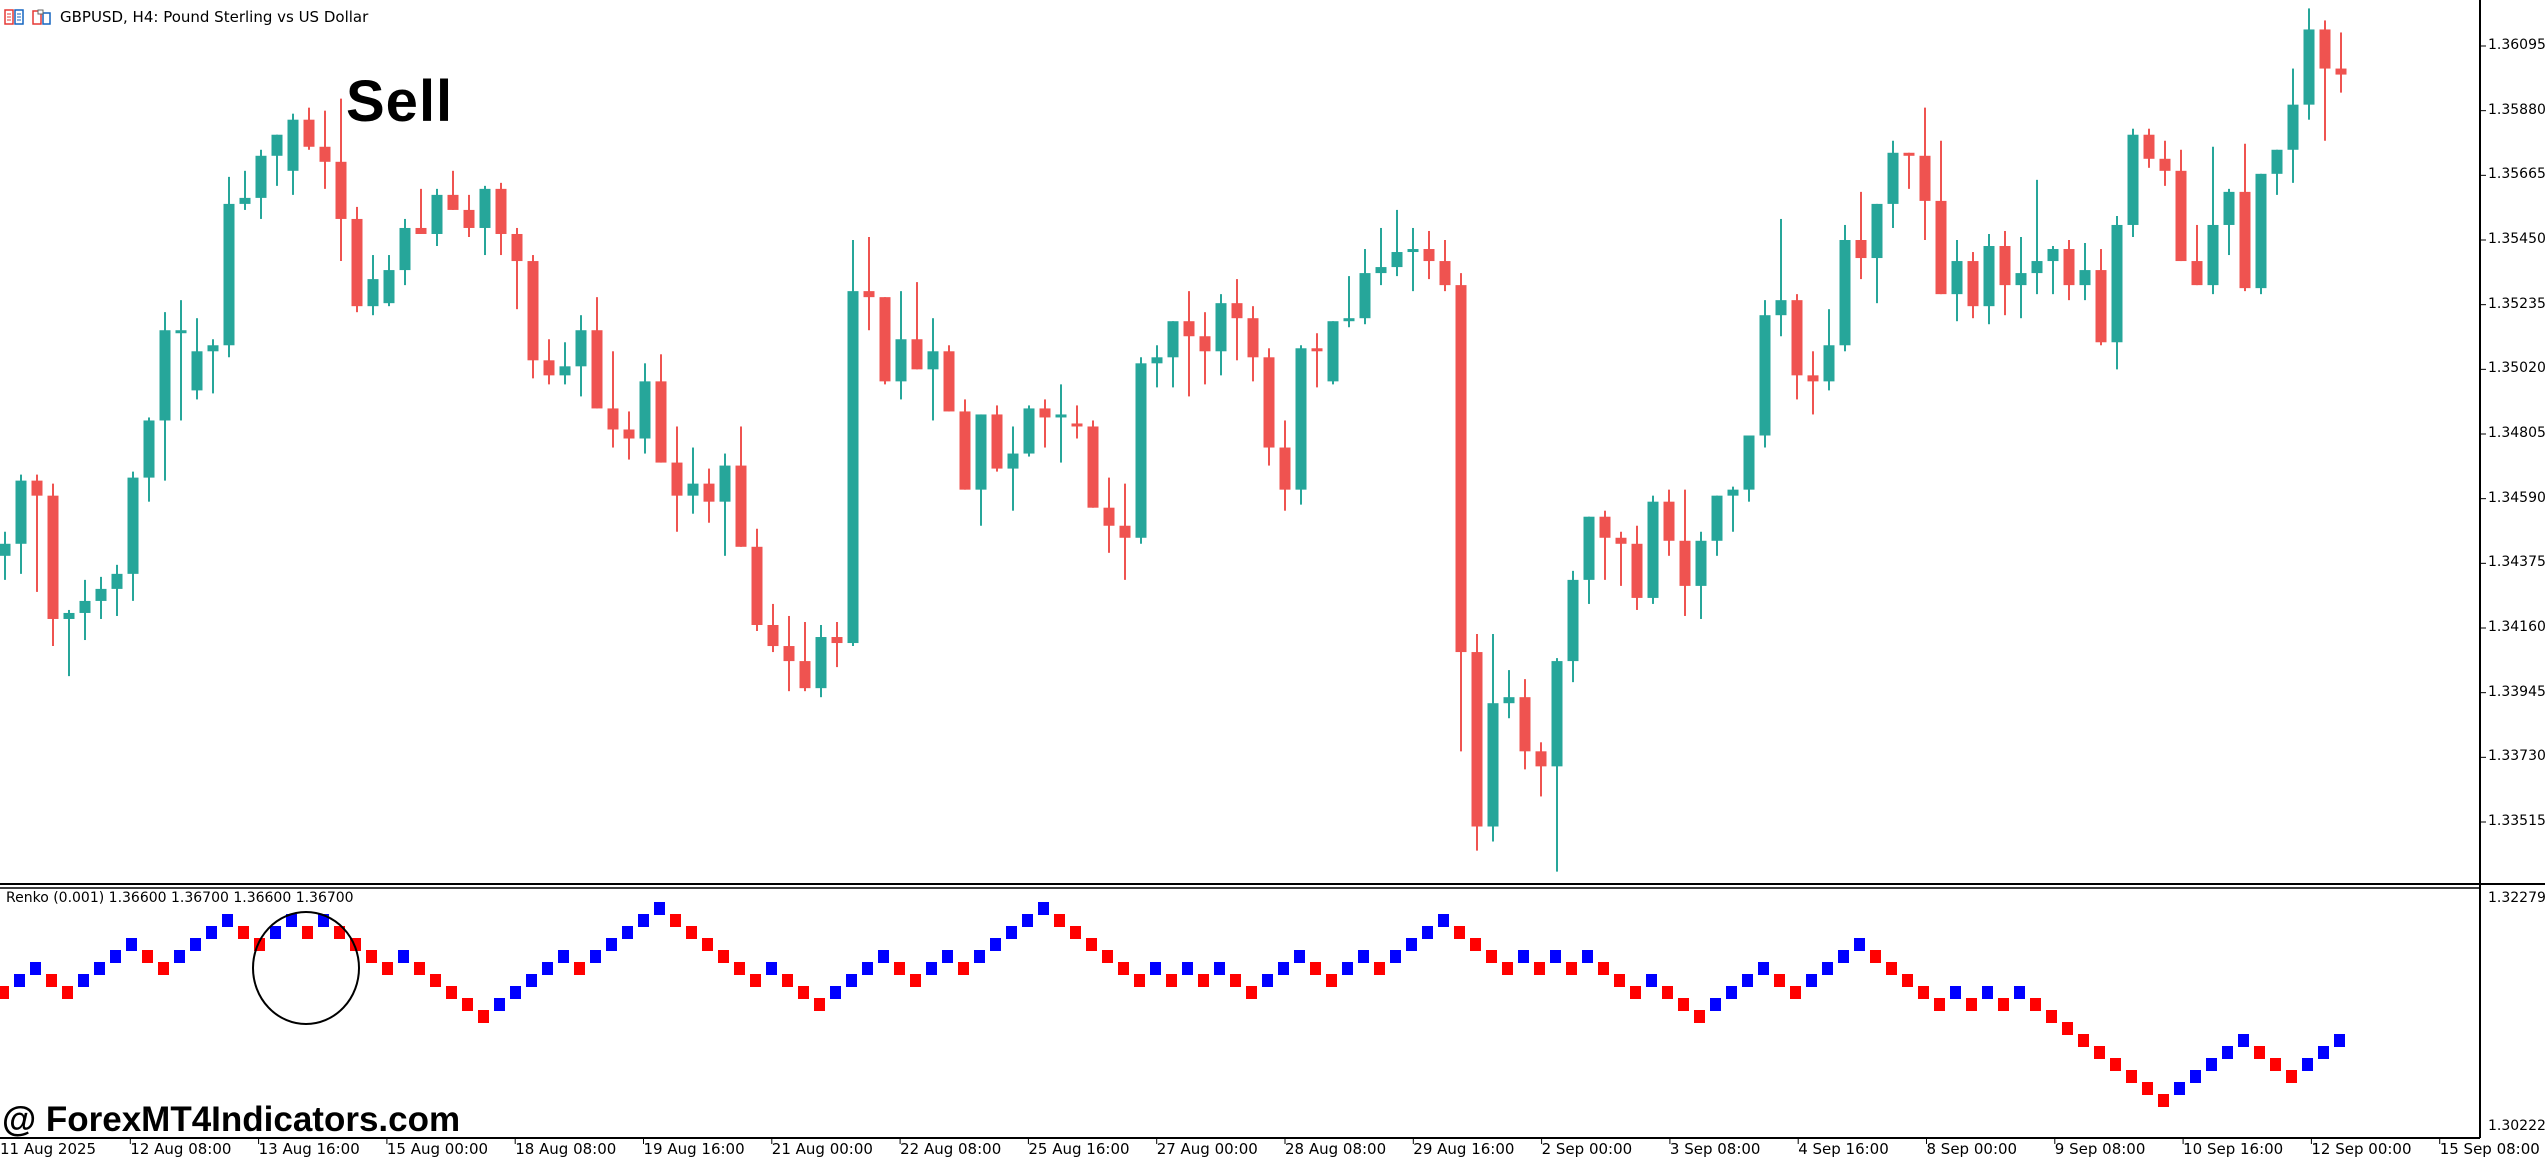 The width and height of the screenshot is (2545, 1165). I want to click on time-tick-label: 3 Sep 08:00, so click(1715, 1149).